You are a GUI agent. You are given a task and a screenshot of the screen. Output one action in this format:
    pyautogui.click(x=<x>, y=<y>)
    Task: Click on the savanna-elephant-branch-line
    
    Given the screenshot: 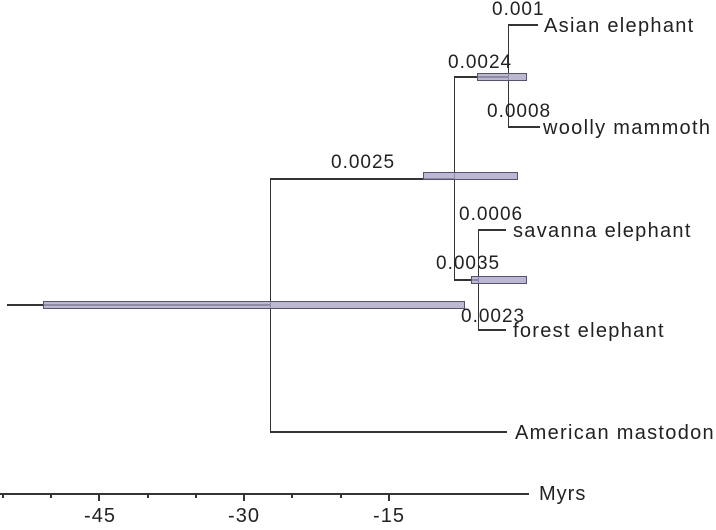 What is the action you would take?
    pyautogui.click(x=492, y=230)
    